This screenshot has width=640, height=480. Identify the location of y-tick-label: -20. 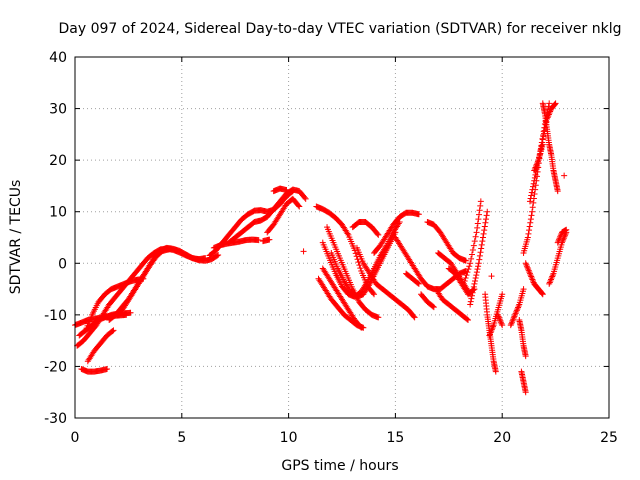
(55, 367).